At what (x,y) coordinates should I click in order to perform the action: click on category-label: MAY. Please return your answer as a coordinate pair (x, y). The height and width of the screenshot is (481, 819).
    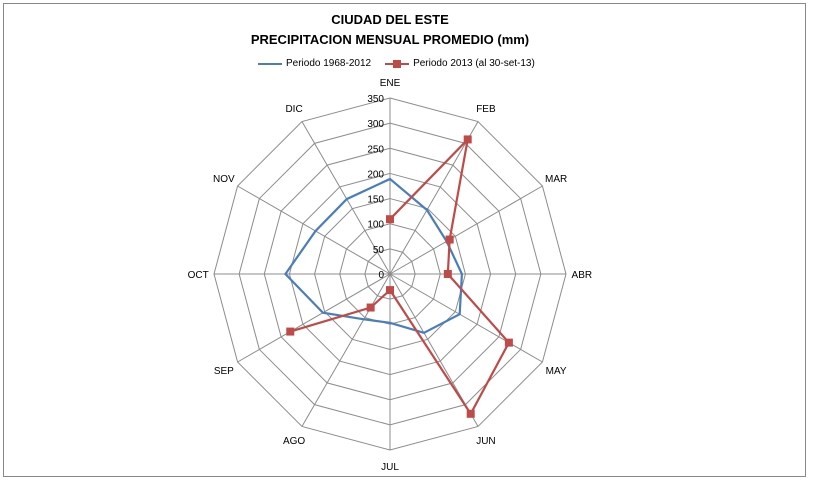
    Looking at the image, I should click on (556, 371).